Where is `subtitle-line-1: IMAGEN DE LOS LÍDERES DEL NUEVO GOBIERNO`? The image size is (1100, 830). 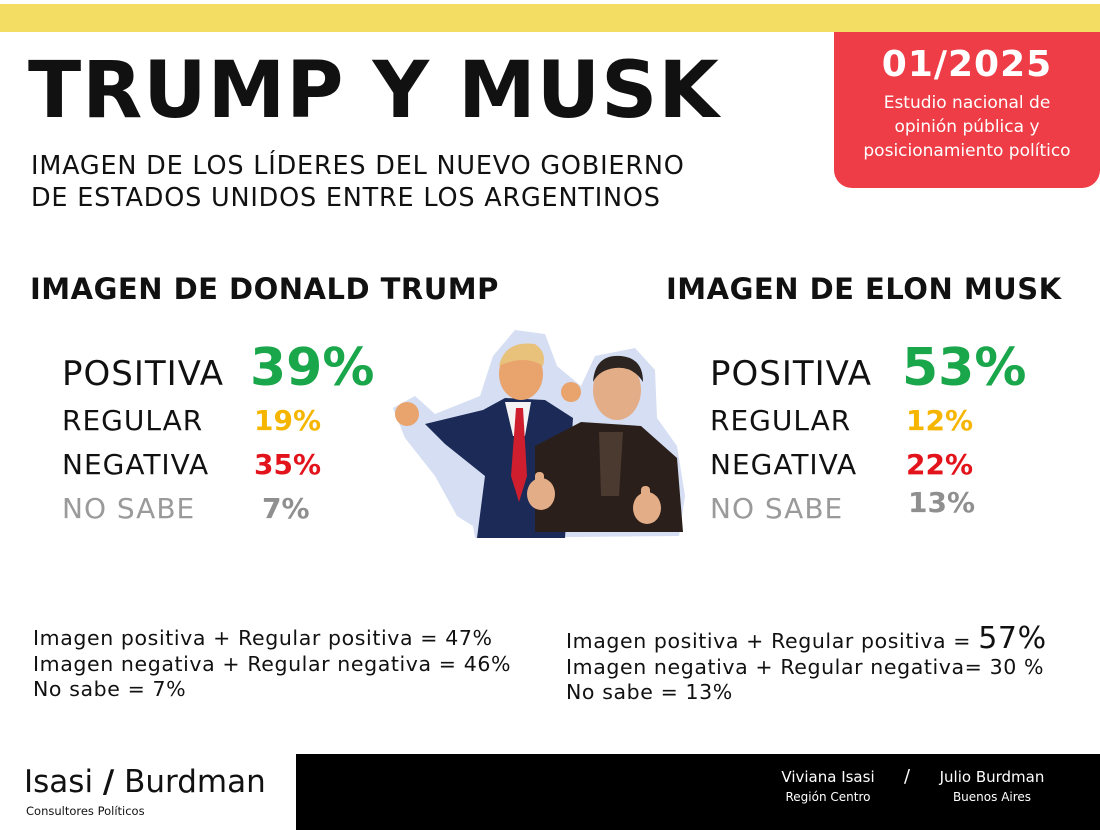 subtitle-line-1: IMAGEN DE LOS LÍDERES DEL NUEVO GOBIERNO is located at coordinates (358, 166).